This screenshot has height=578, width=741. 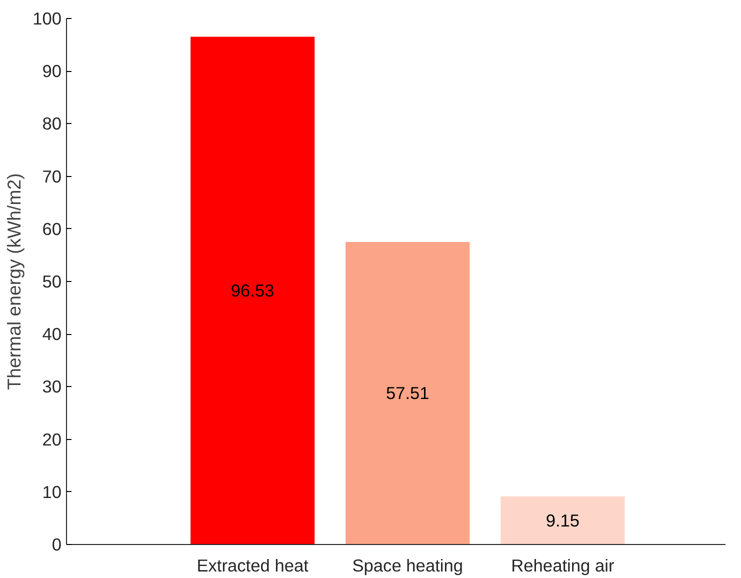 I want to click on y-axis-title: Thermal energy (kWh/m2), so click(x=14, y=281).